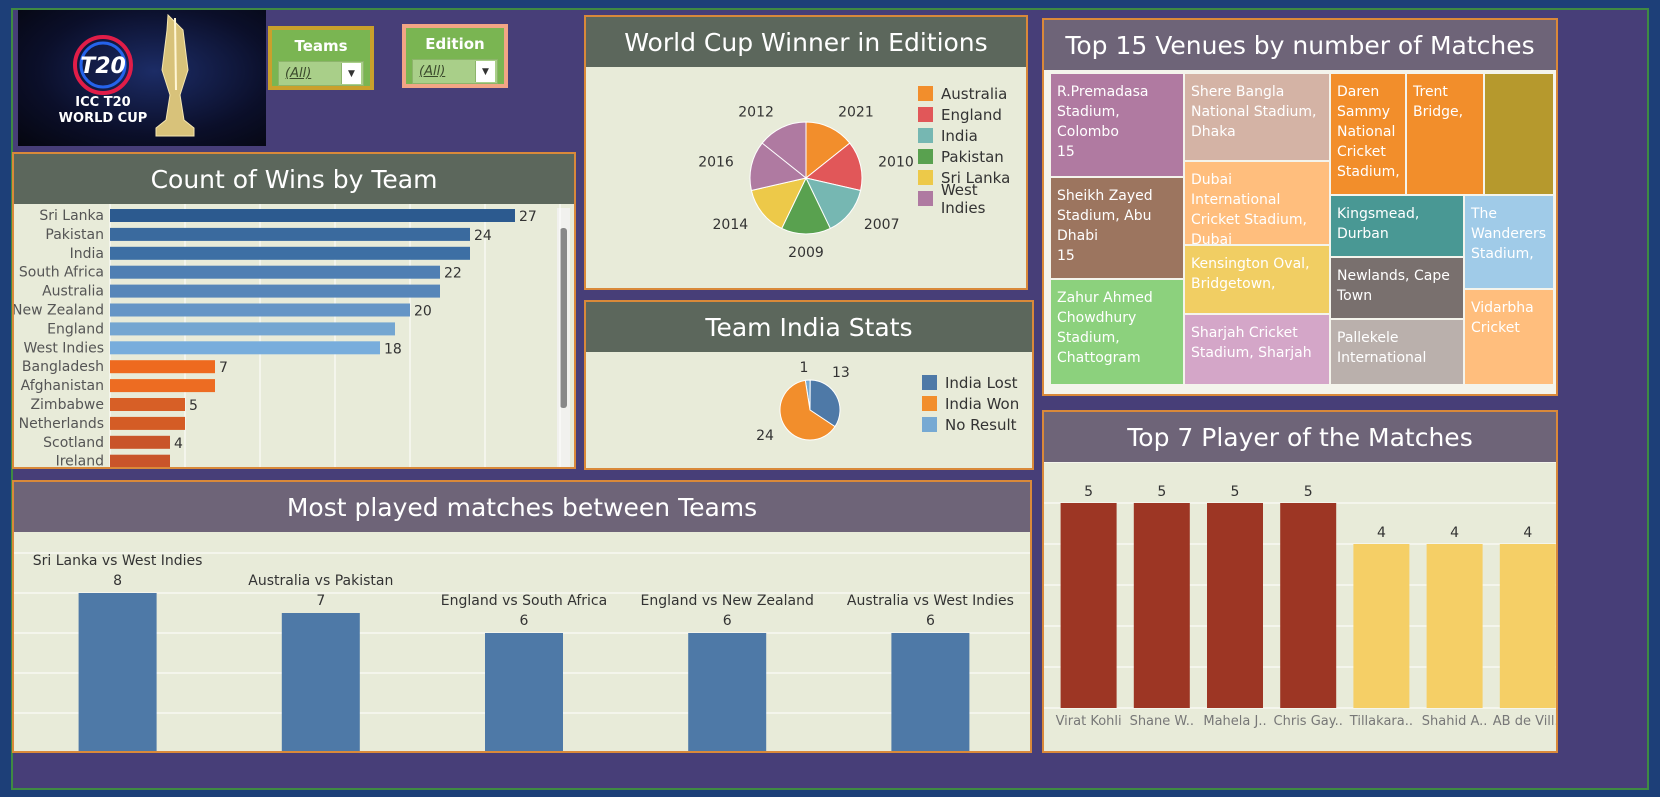 Image resolution: width=1660 pixels, height=797 pixels. What do you see at coordinates (1250, 274) in the screenshot?
I see `venue-label: Kensington Oval, Bridgetown,` at bounding box center [1250, 274].